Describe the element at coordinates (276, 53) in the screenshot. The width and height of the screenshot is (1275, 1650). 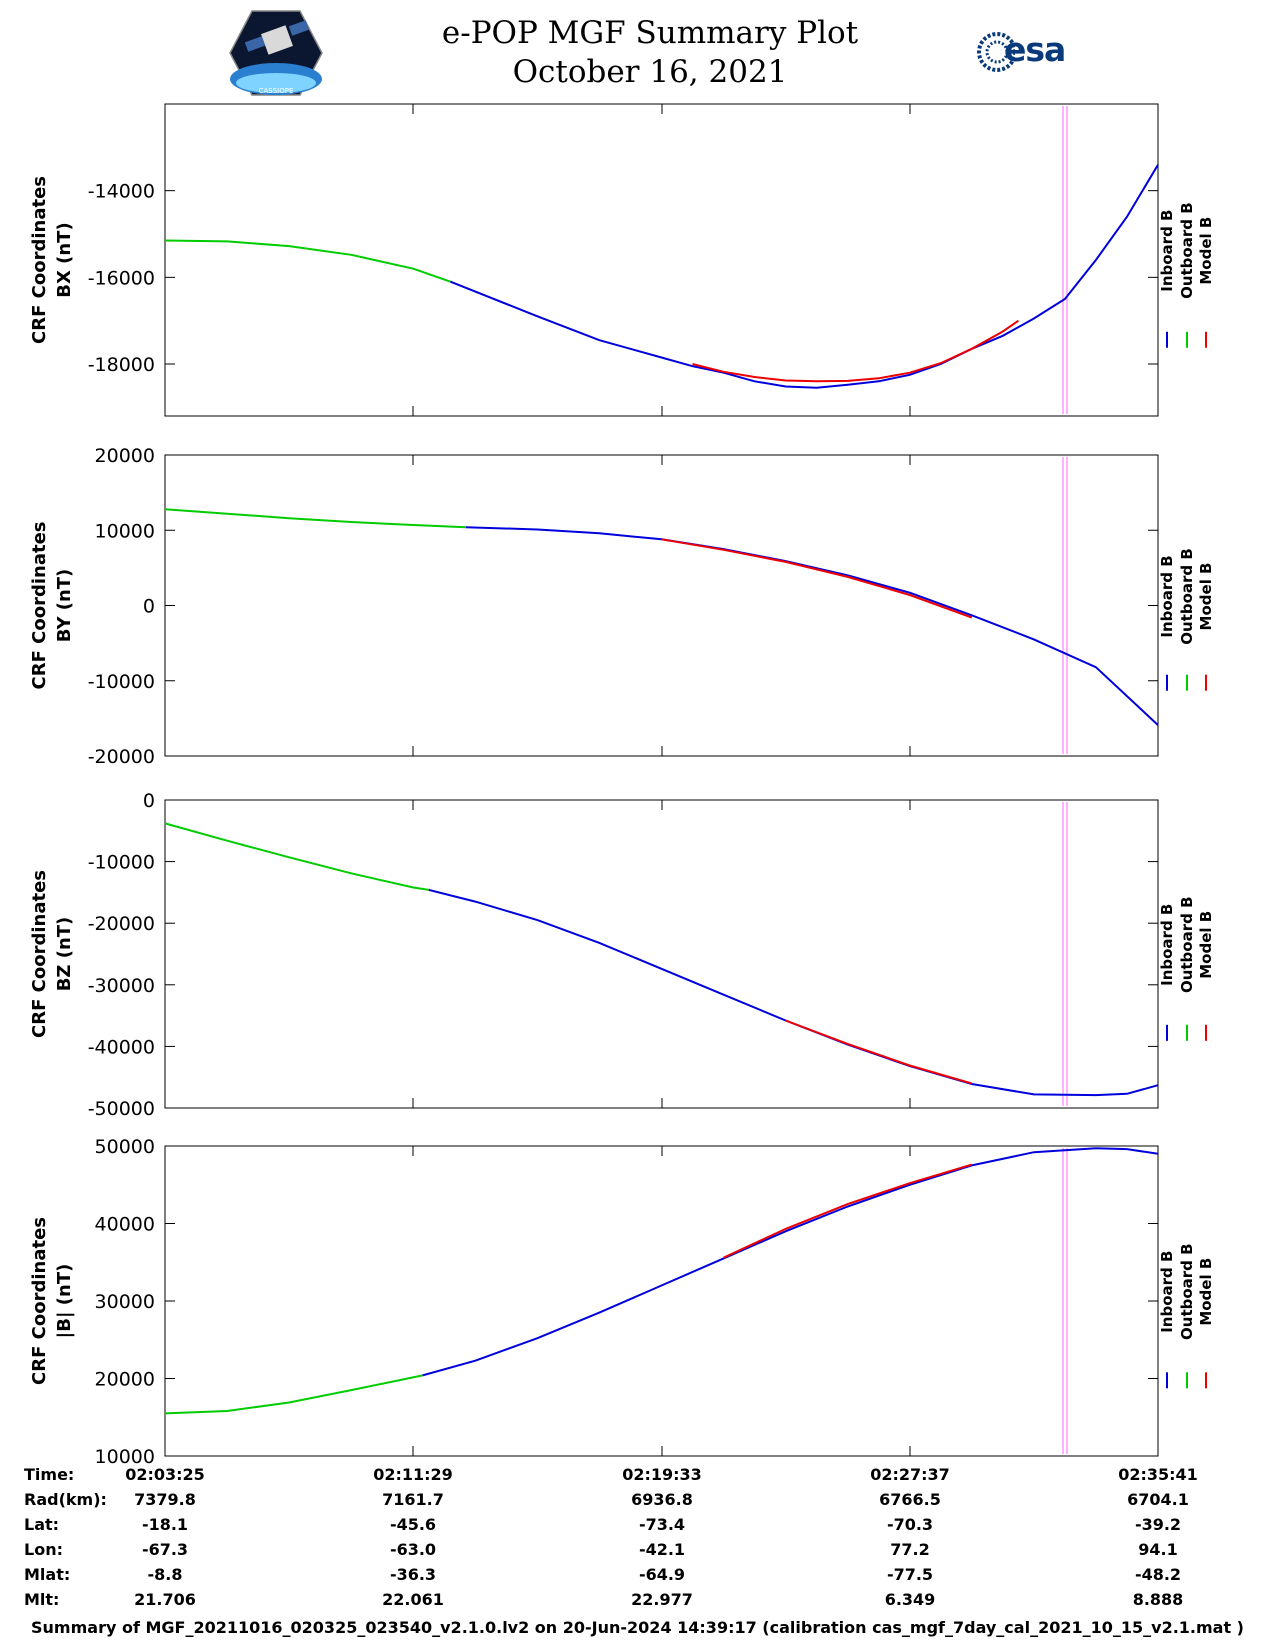
I see `cassiope-logo: CASSIOPE` at that location.